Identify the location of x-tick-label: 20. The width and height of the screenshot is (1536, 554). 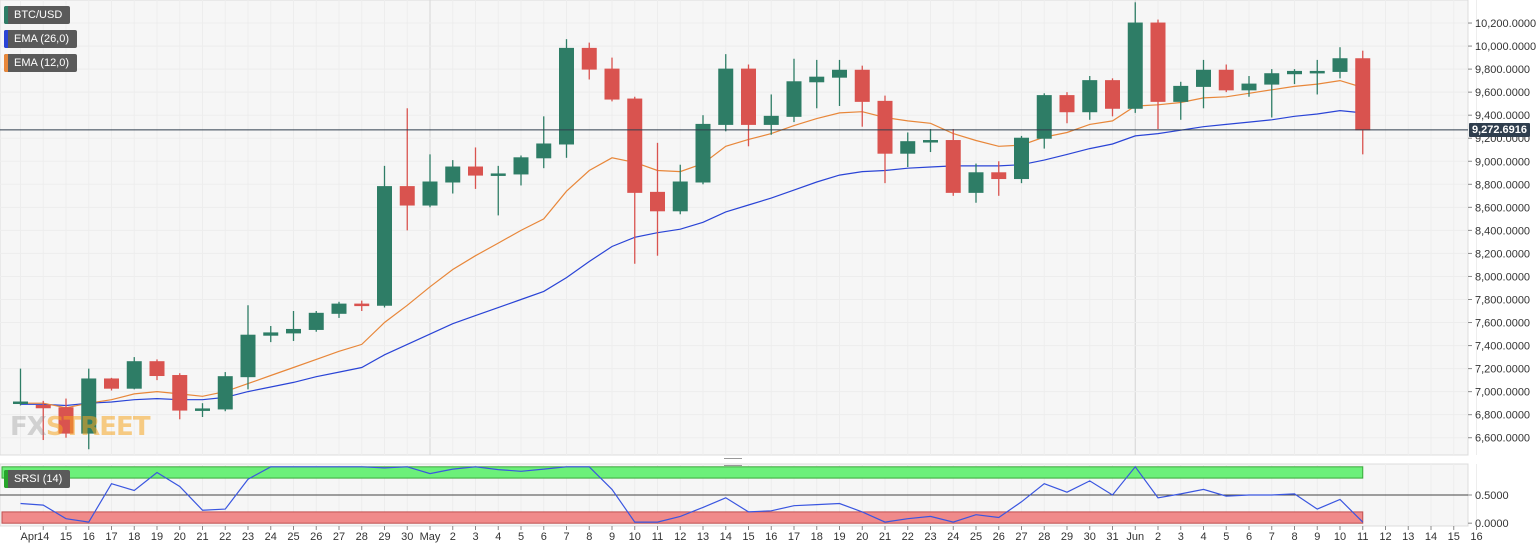
(862, 537).